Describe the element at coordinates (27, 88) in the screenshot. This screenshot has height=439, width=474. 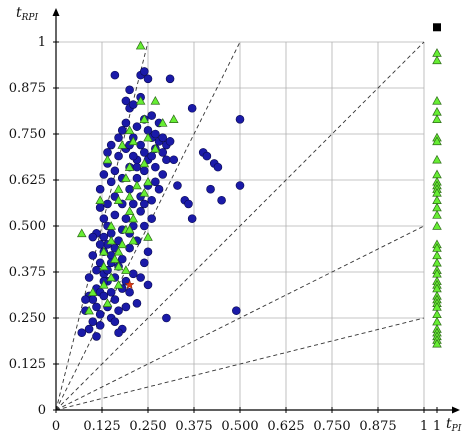
I see `y-tick-label: 0.875` at that location.